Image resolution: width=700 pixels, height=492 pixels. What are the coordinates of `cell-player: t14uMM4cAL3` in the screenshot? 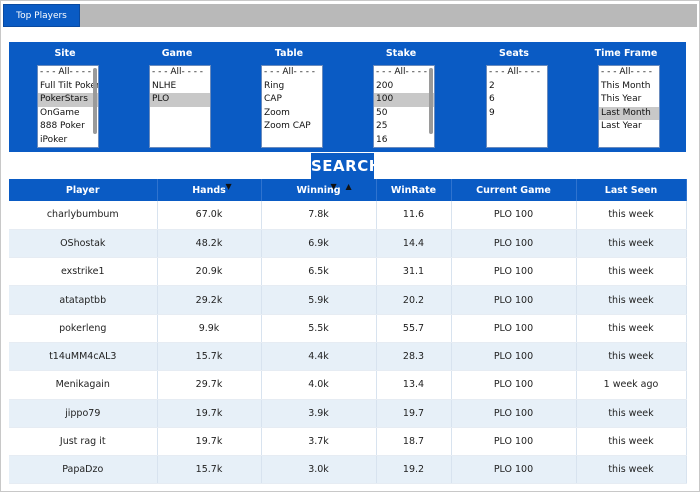 It's located at (83, 357).